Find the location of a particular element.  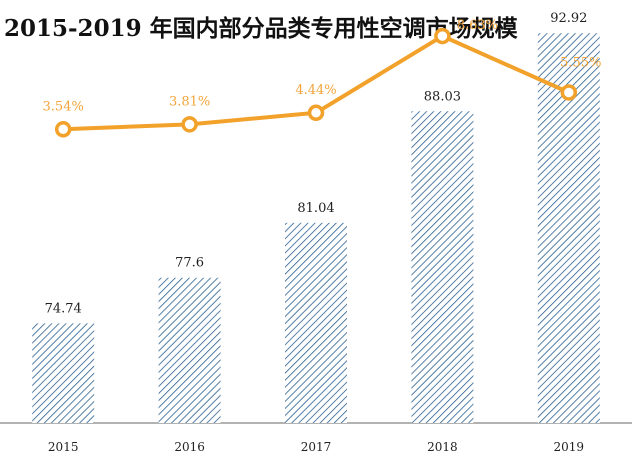

x-tick-label: 2015 is located at coordinates (63, 447).